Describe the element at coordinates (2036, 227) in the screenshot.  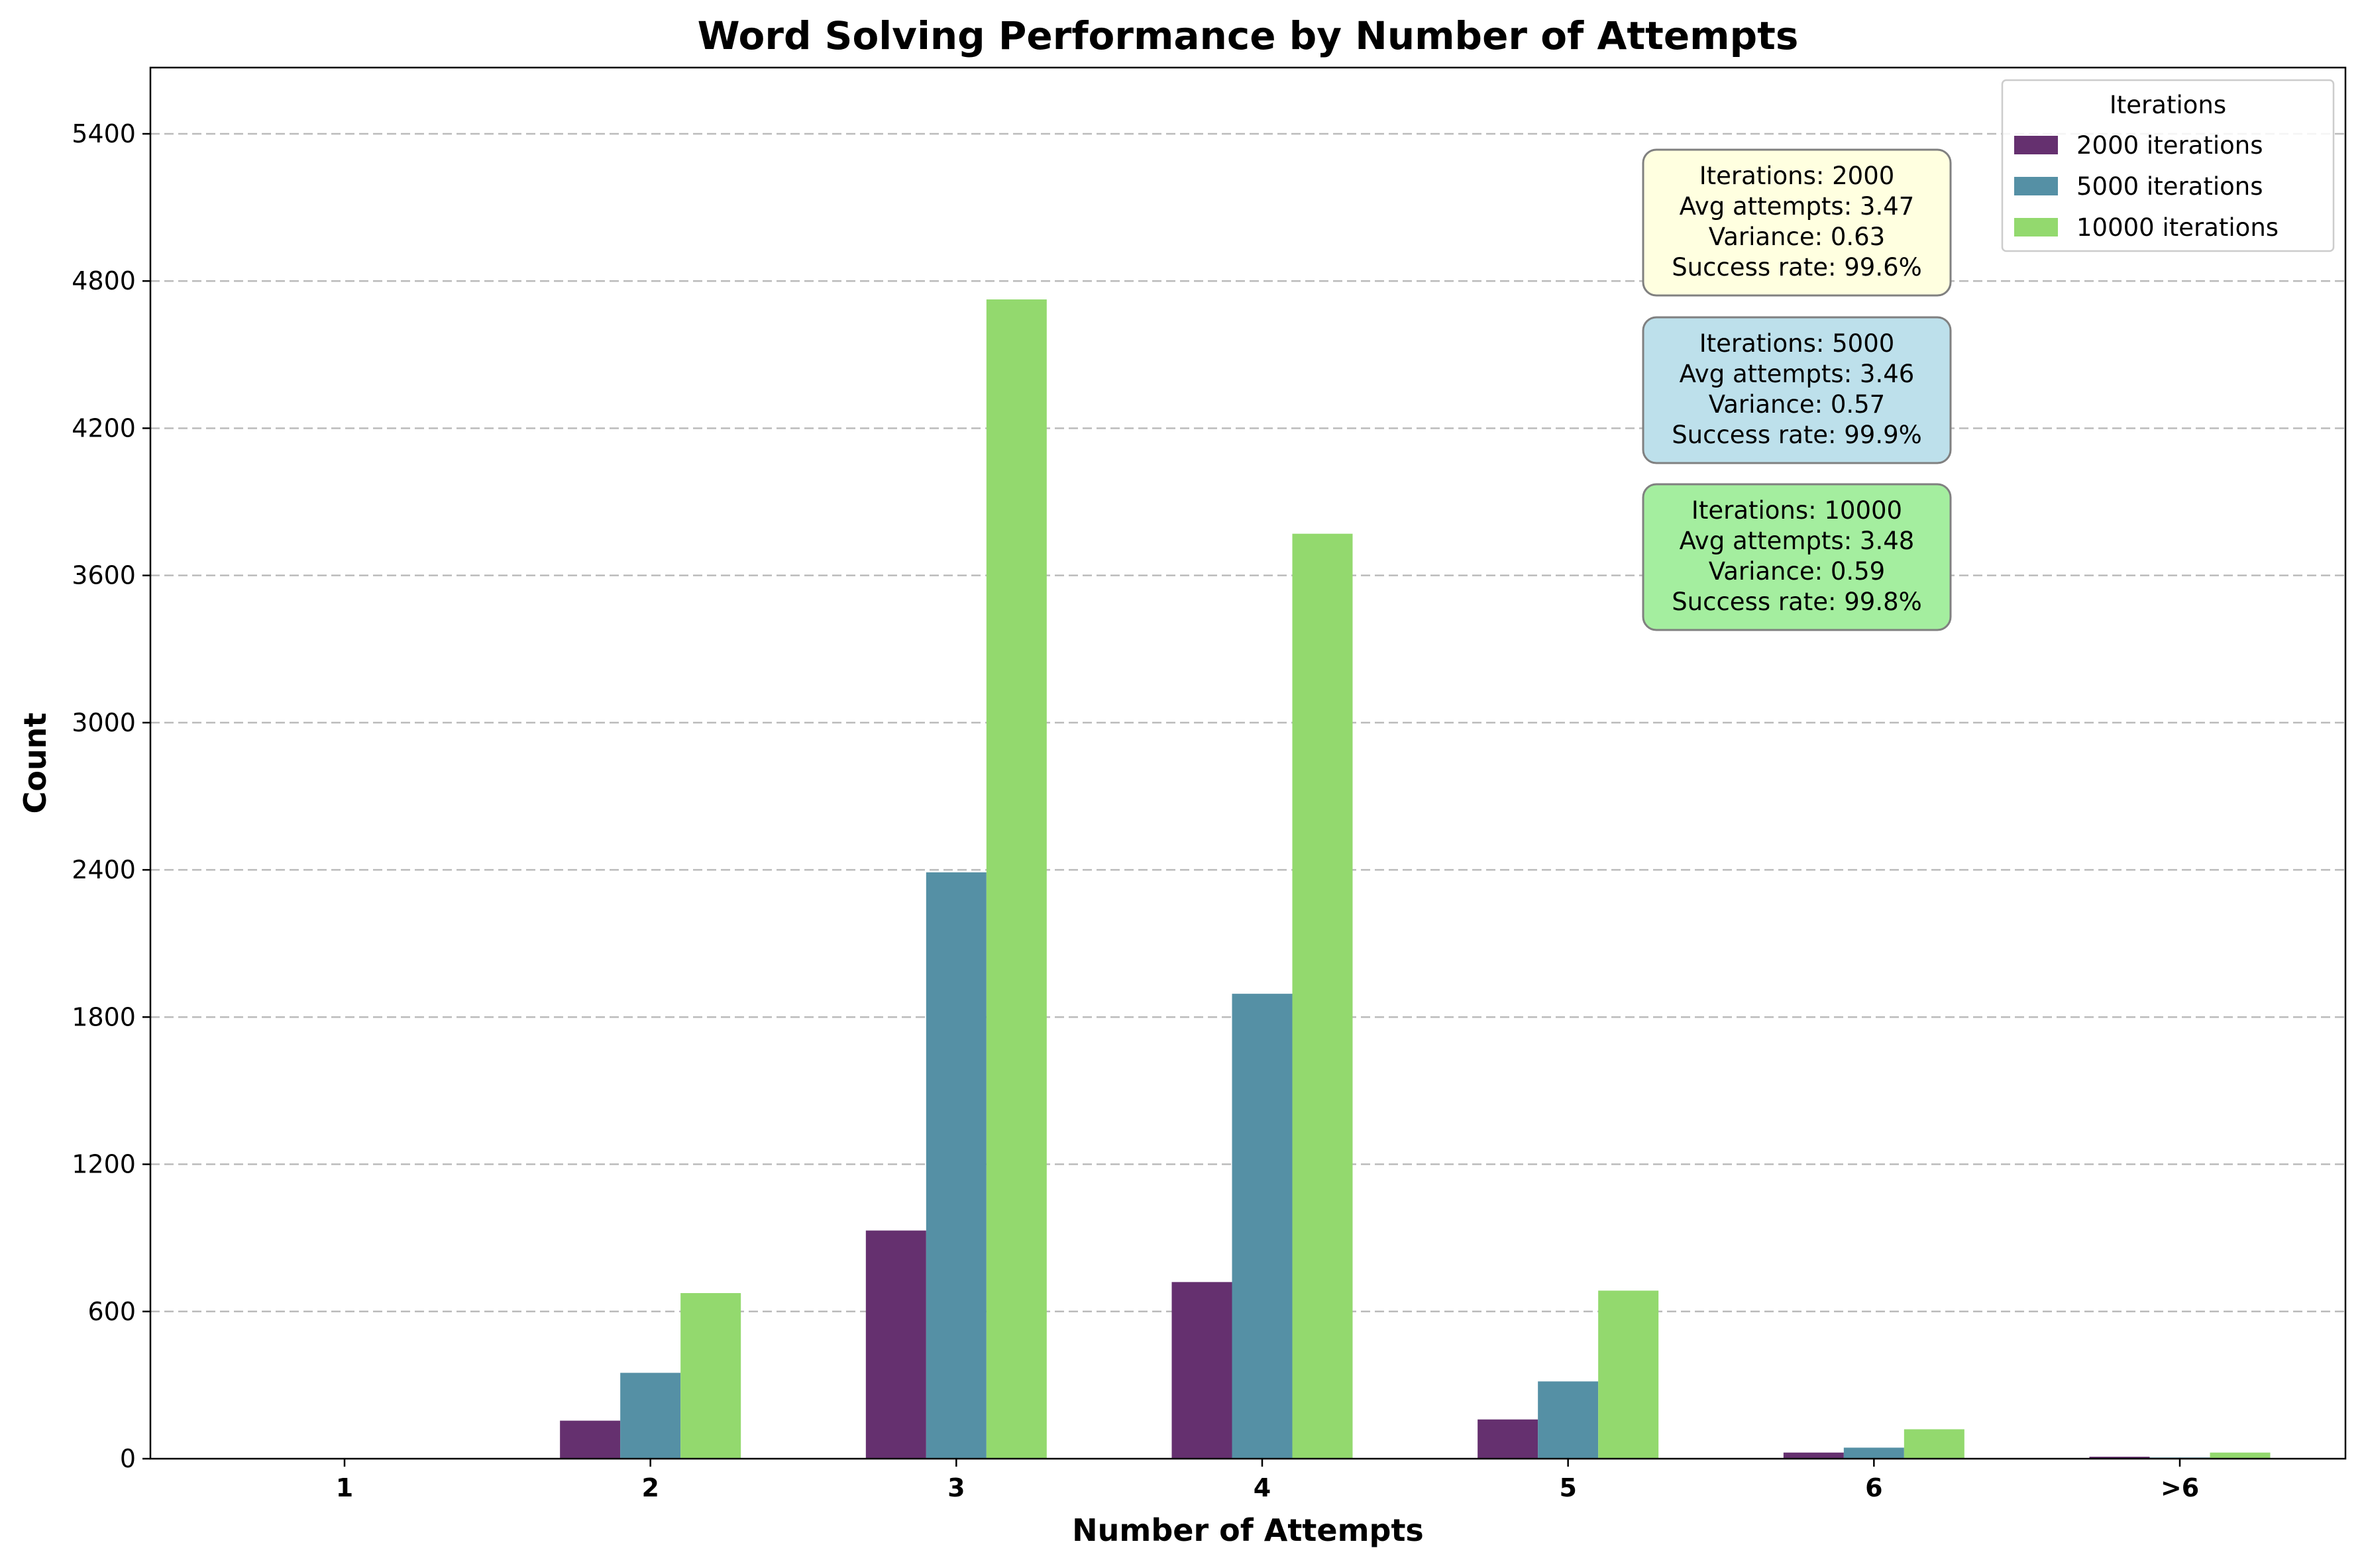
I see `legend-swatch-10000-iterations` at that location.